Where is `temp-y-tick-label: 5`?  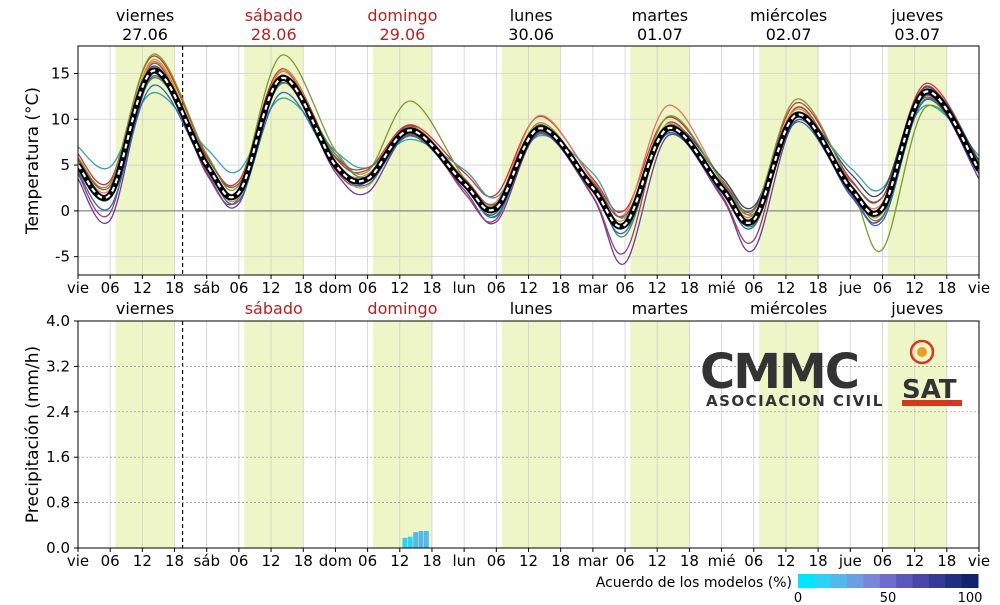
temp-y-tick-label: 5 is located at coordinates (65, 165).